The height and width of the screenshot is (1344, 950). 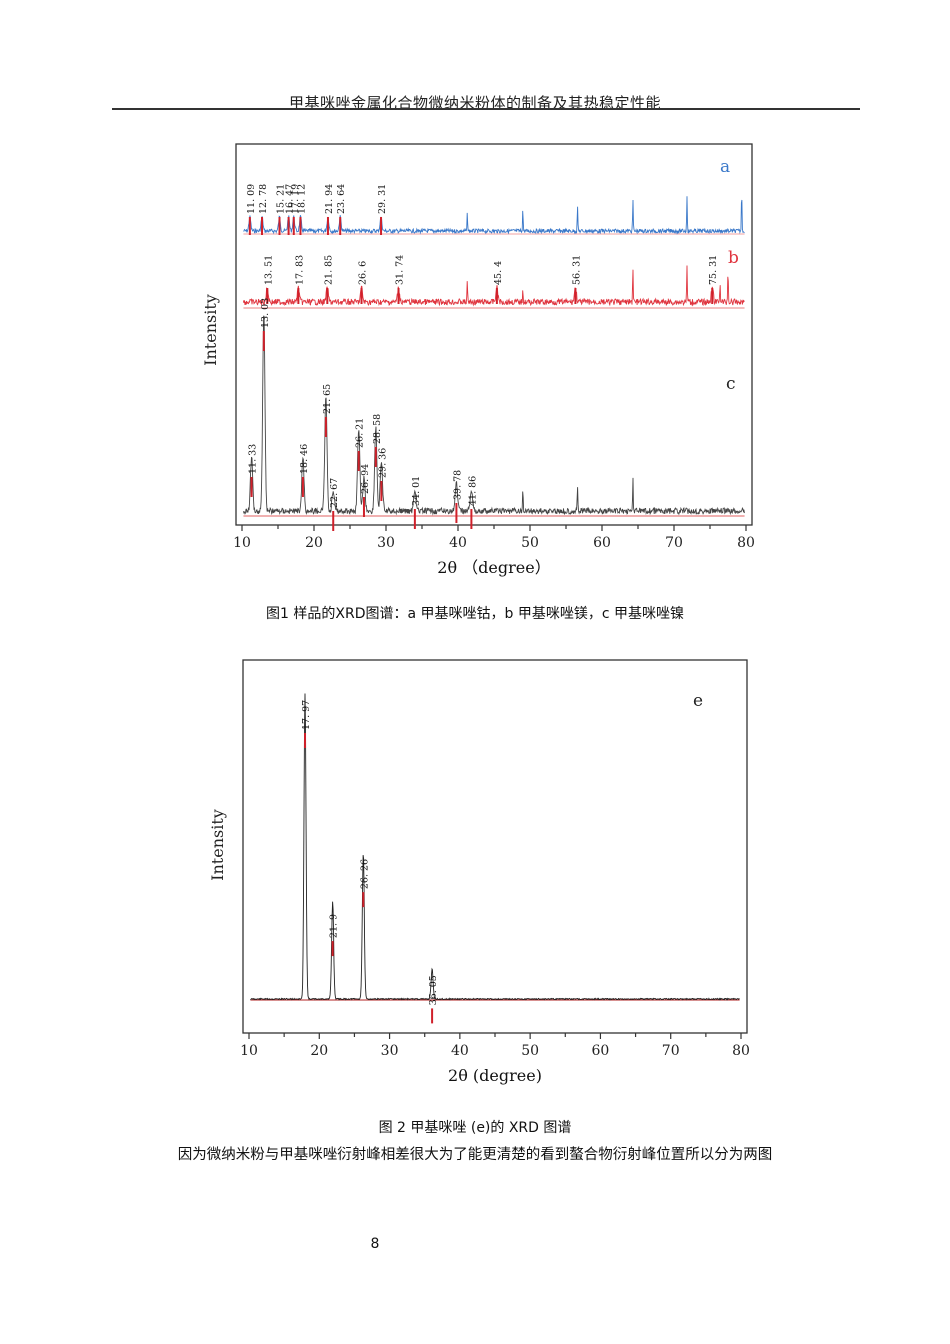 I want to click on peak-label: 17. 83, so click(x=299, y=270).